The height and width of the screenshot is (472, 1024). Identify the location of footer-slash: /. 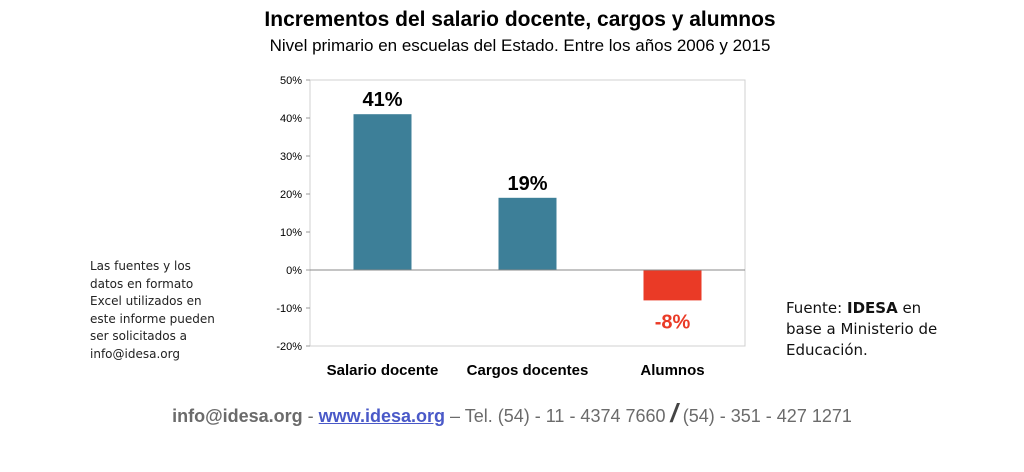
(674, 413).